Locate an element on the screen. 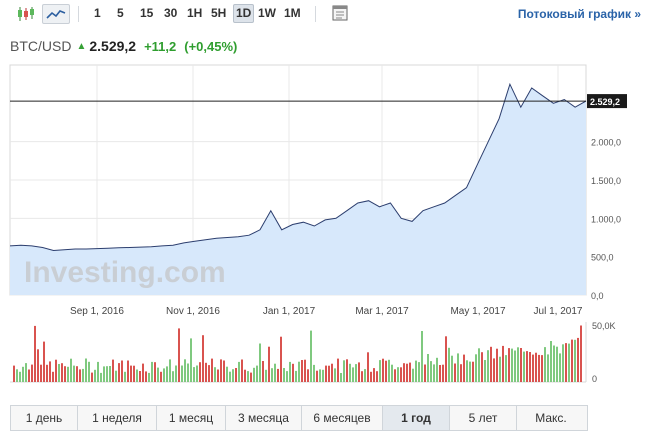  toolbar-divider is located at coordinates (78, 14).